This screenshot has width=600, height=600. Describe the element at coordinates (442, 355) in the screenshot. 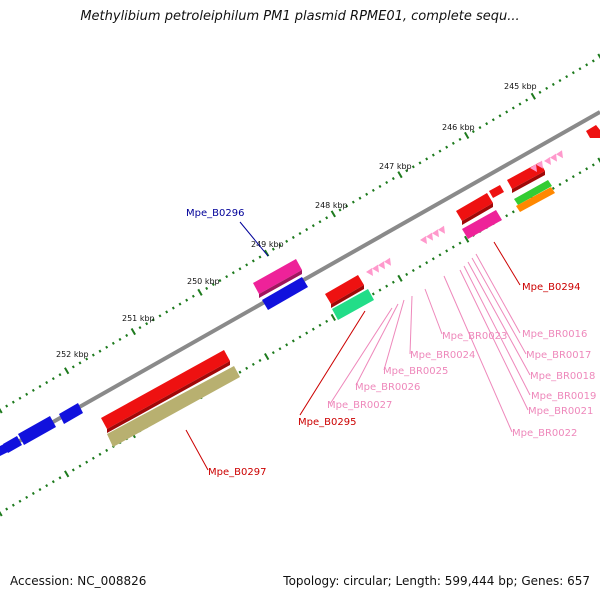

I see `label-mpe-br0024: Mpe_BR0024` at that location.